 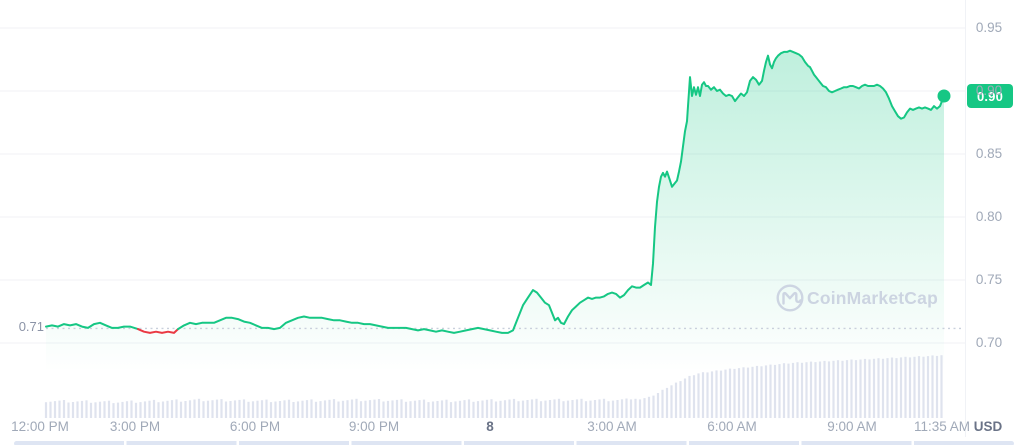 What do you see at coordinates (852, 426) in the screenshot?
I see `x-axis-tick-label: 9:00 AM` at bounding box center [852, 426].